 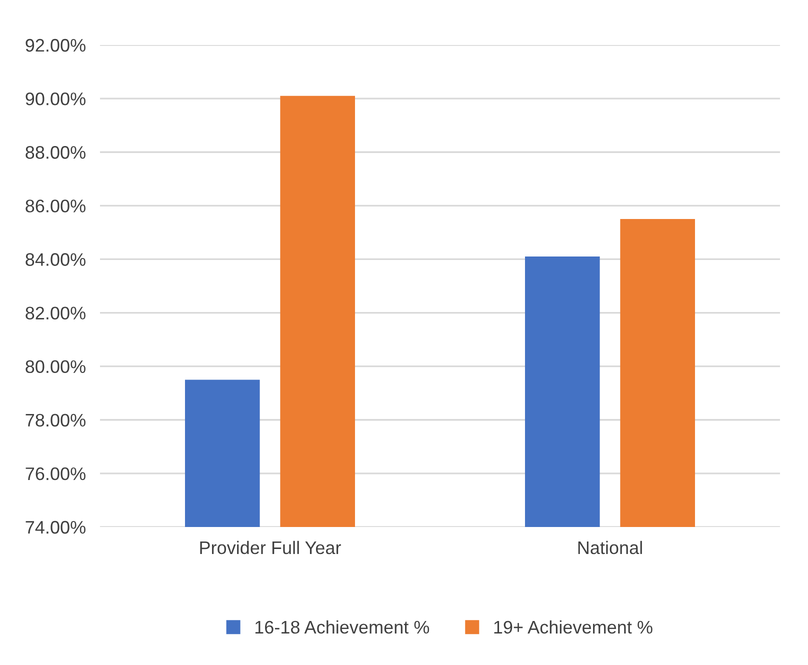 What do you see at coordinates (56, 367) in the screenshot?
I see `y-tick-label: 80.00%` at bounding box center [56, 367].